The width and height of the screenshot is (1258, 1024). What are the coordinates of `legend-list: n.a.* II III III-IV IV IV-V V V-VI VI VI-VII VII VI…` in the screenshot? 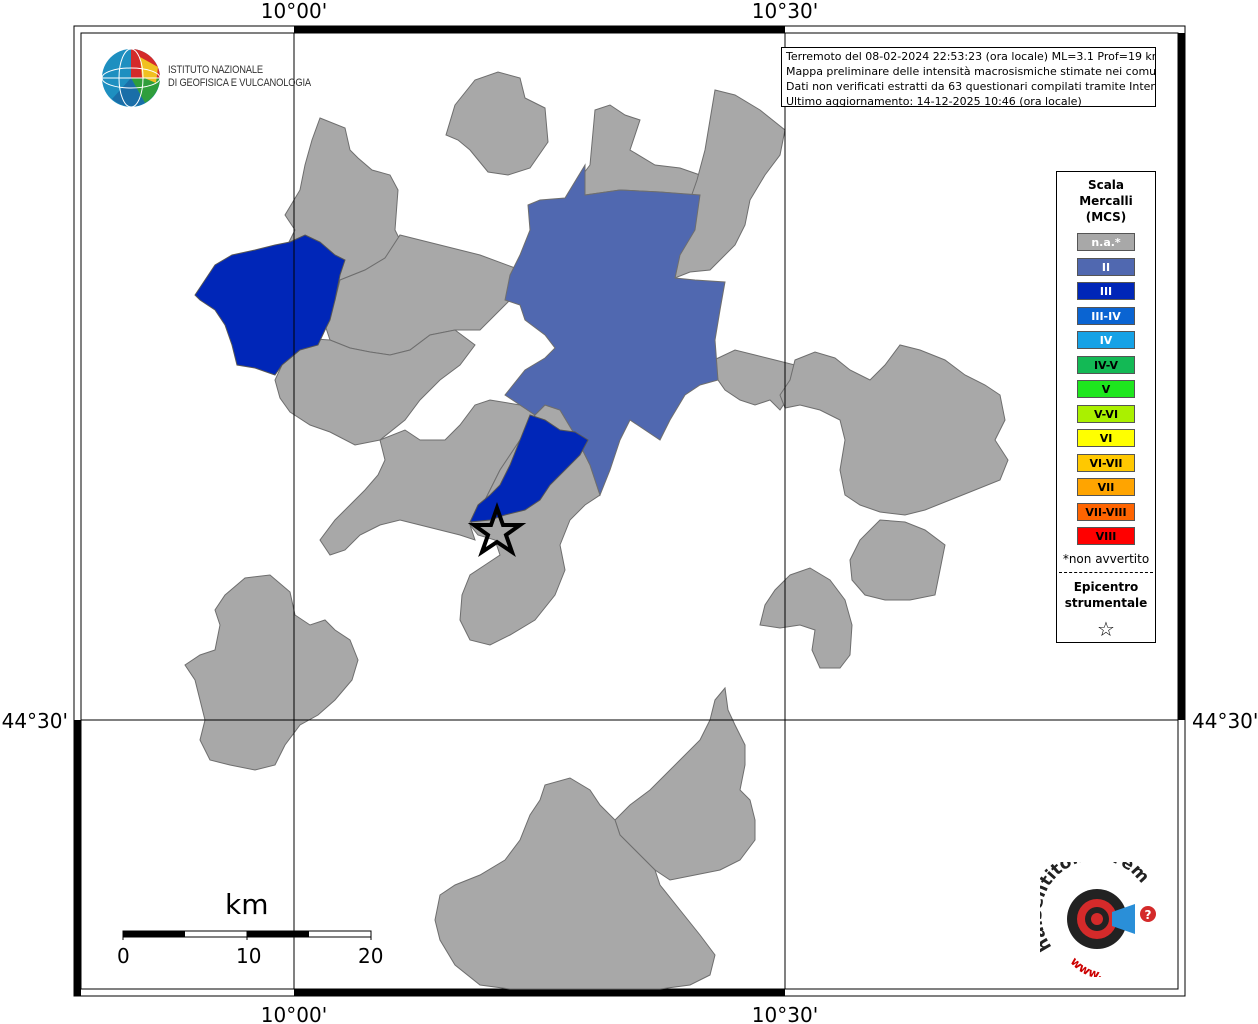 It's located at (1106, 389).